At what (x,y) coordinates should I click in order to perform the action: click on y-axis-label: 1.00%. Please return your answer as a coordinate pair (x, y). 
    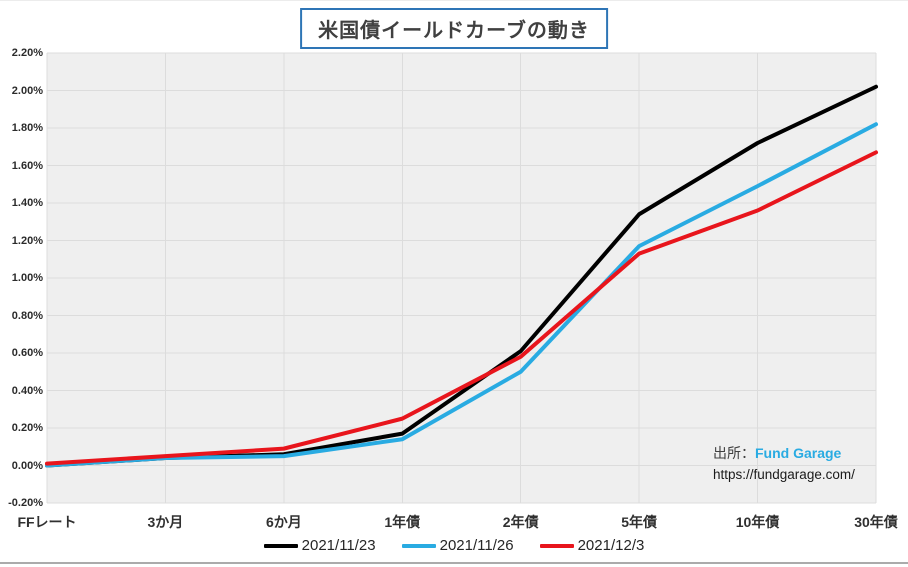
    Looking at the image, I should click on (27, 278).